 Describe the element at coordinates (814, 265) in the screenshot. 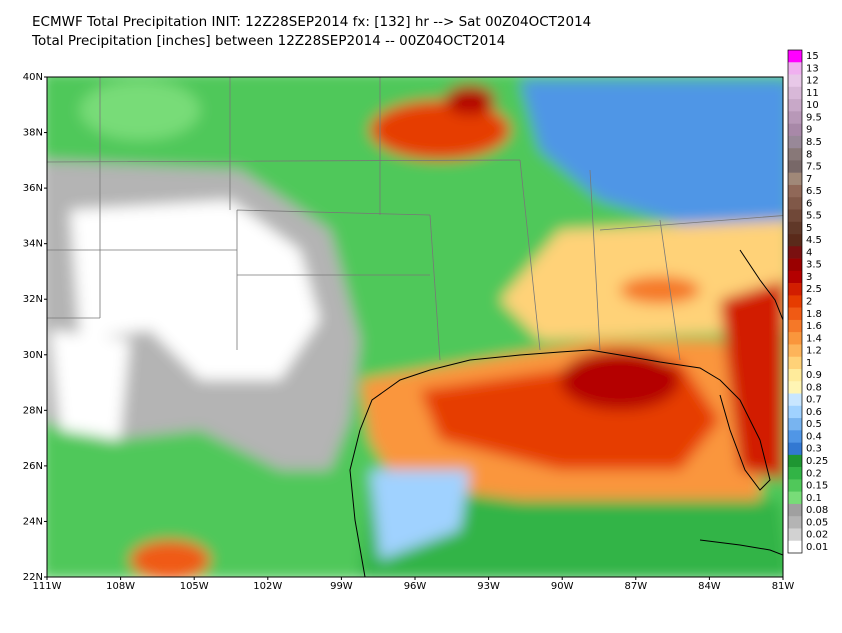

I see `colorbar-label: 3.5` at that location.